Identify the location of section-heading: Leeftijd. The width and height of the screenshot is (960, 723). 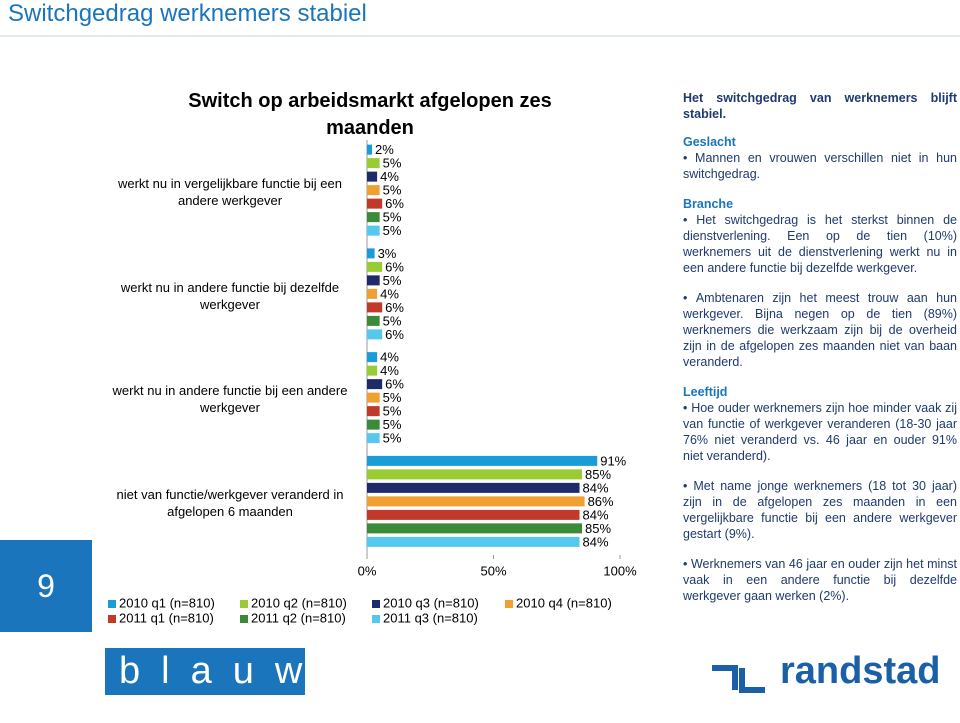
(705, 392).